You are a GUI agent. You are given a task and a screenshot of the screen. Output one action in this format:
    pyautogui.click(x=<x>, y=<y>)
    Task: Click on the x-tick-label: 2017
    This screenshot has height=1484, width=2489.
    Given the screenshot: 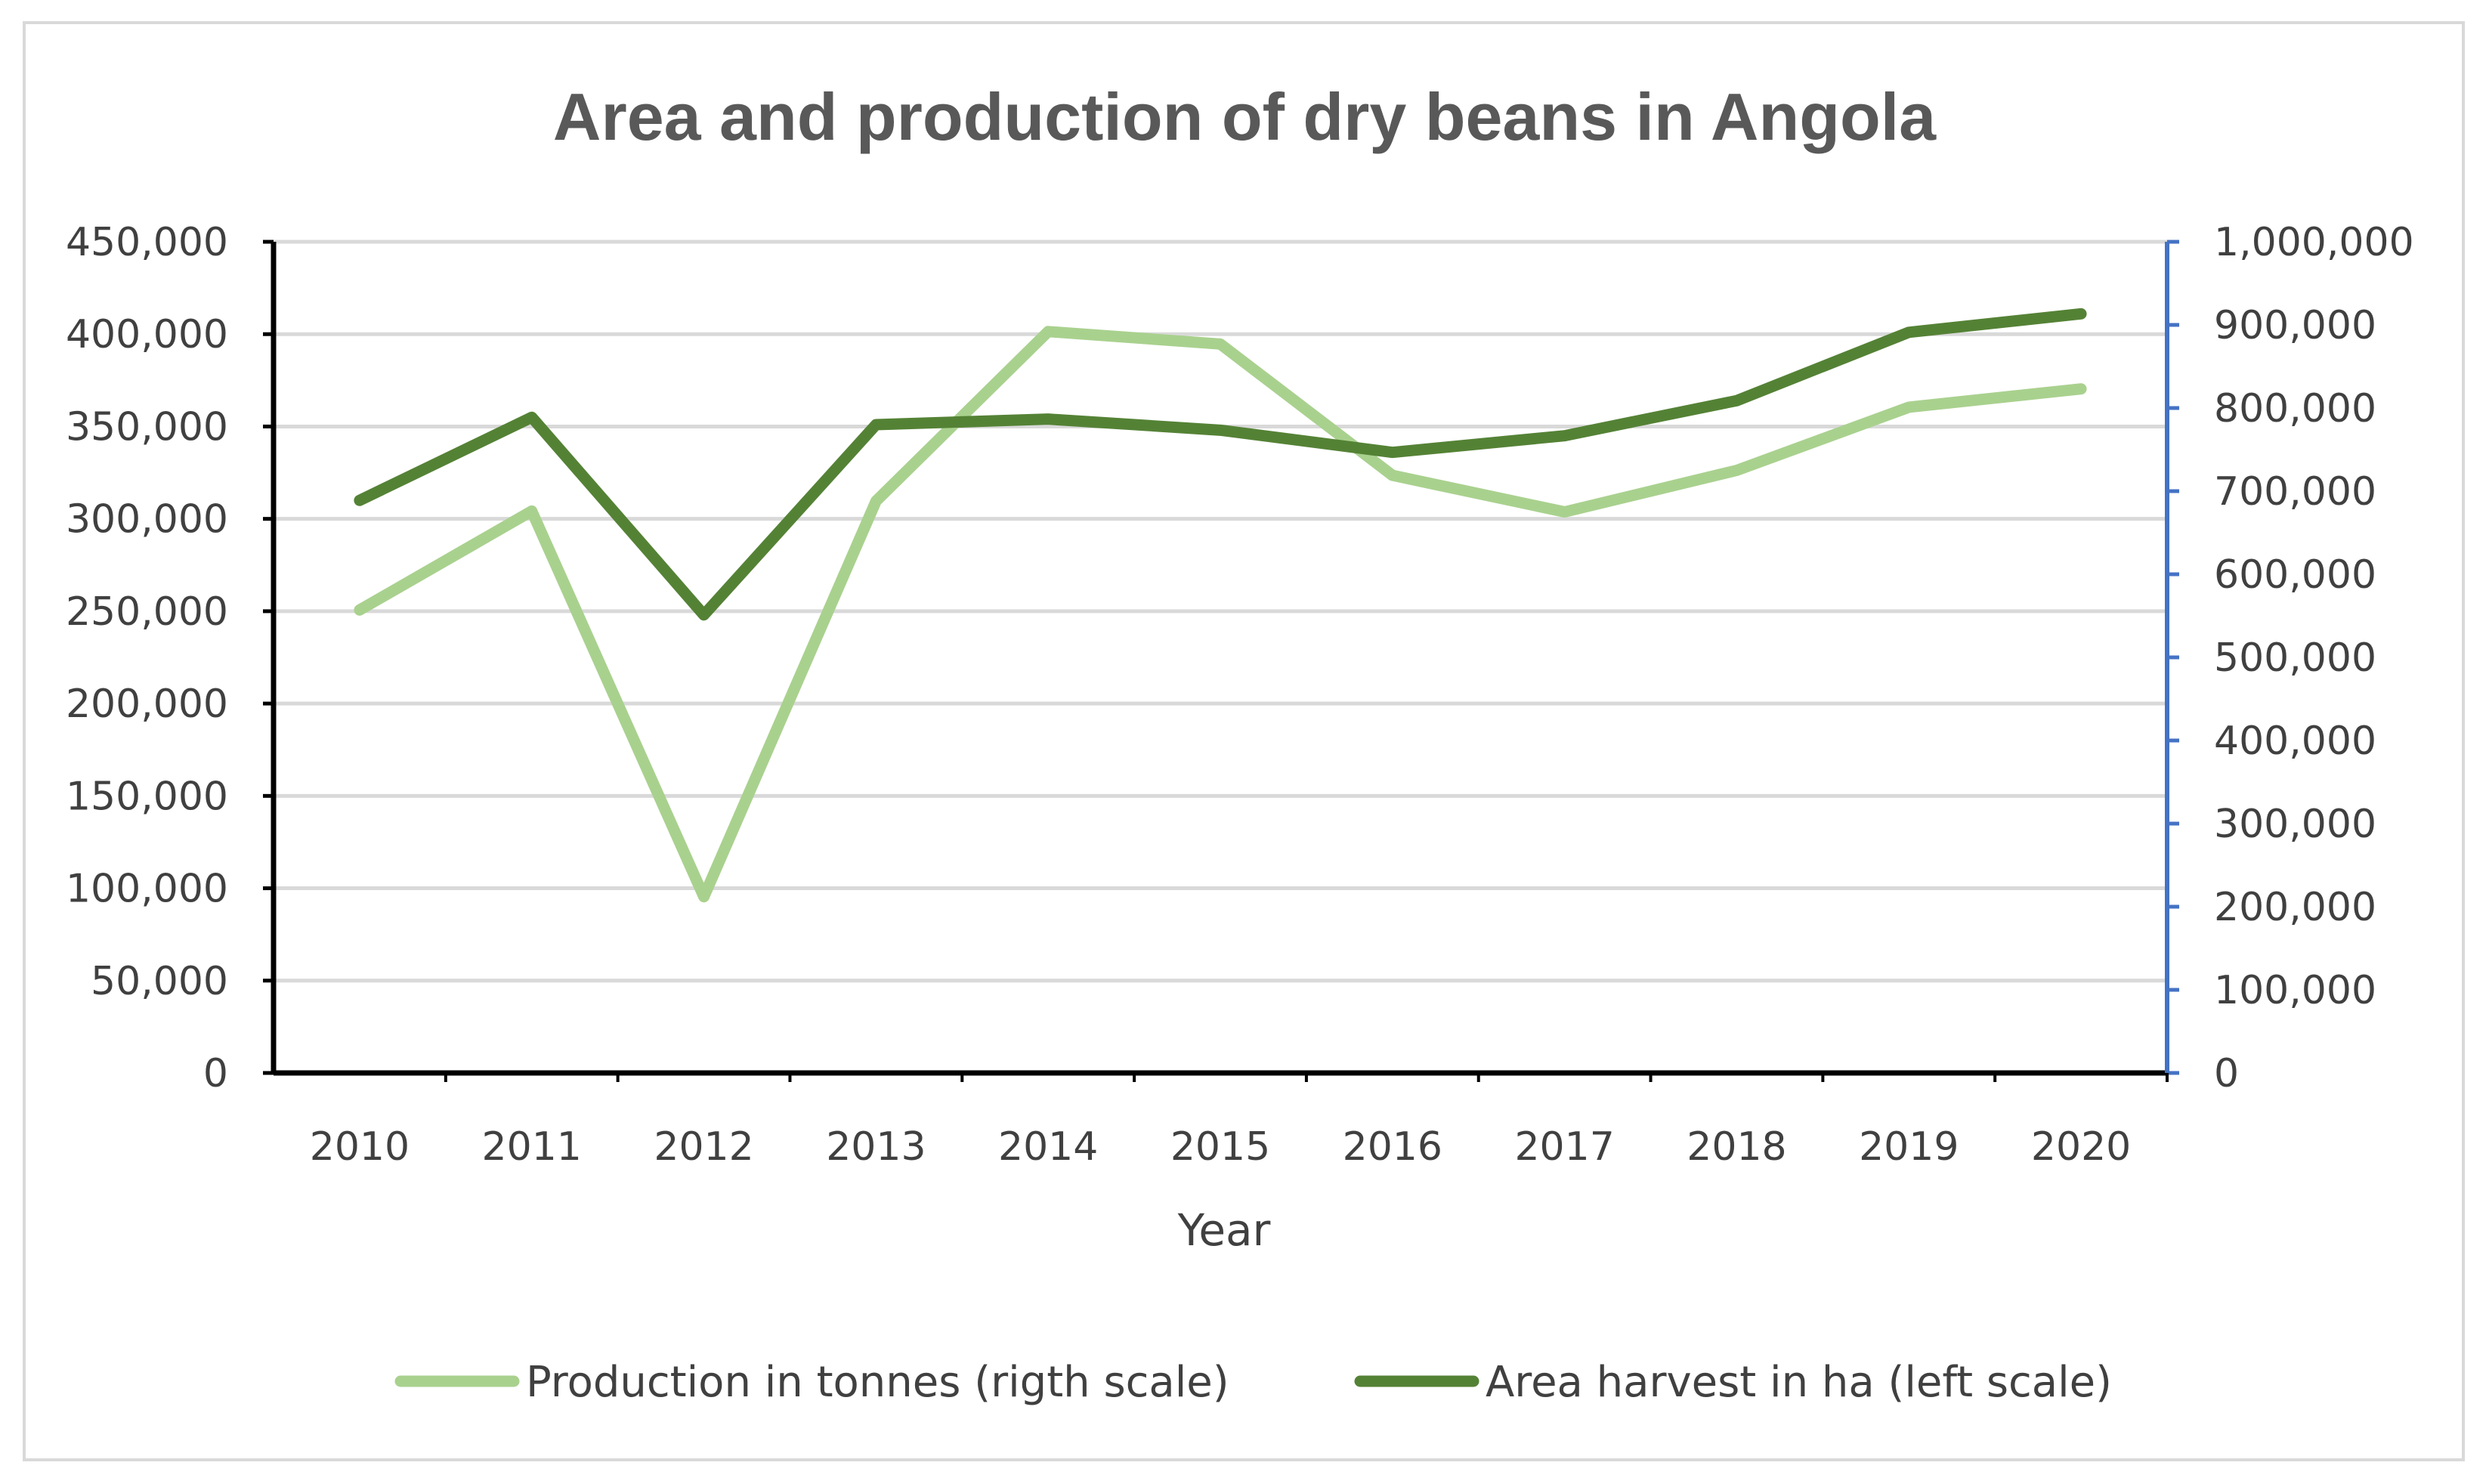 What is the action you would take?
    pyautogui.click(x=1564, y=1147)
    